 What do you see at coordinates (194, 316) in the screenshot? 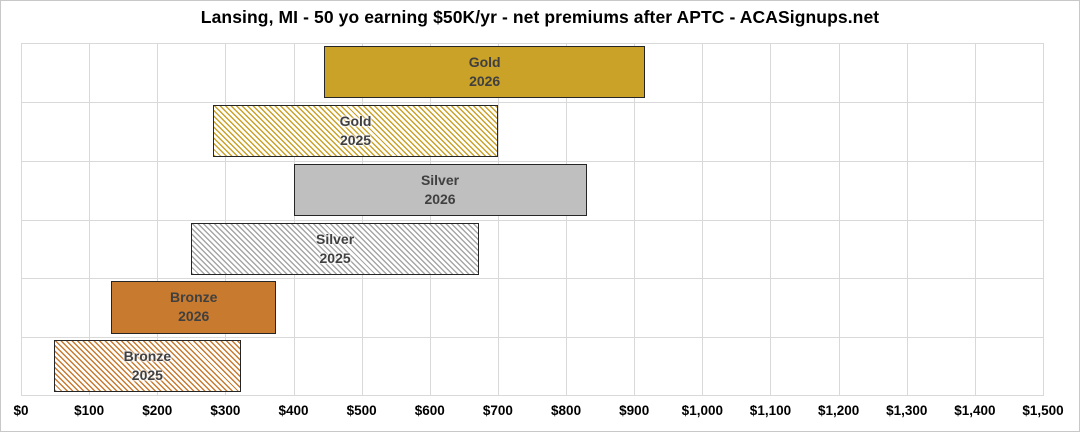
I see `bar-label-bronze-2026-line2: 2026` at bounding box center [194, 316].